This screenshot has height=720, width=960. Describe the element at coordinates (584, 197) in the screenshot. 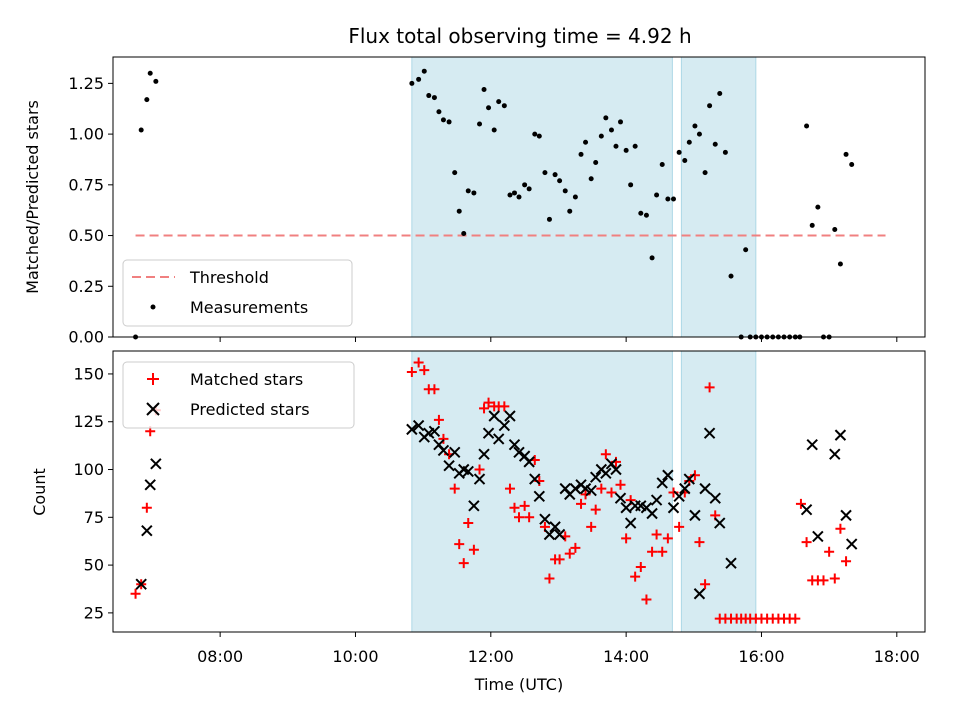

I see `observing-intervals-top` at that location.